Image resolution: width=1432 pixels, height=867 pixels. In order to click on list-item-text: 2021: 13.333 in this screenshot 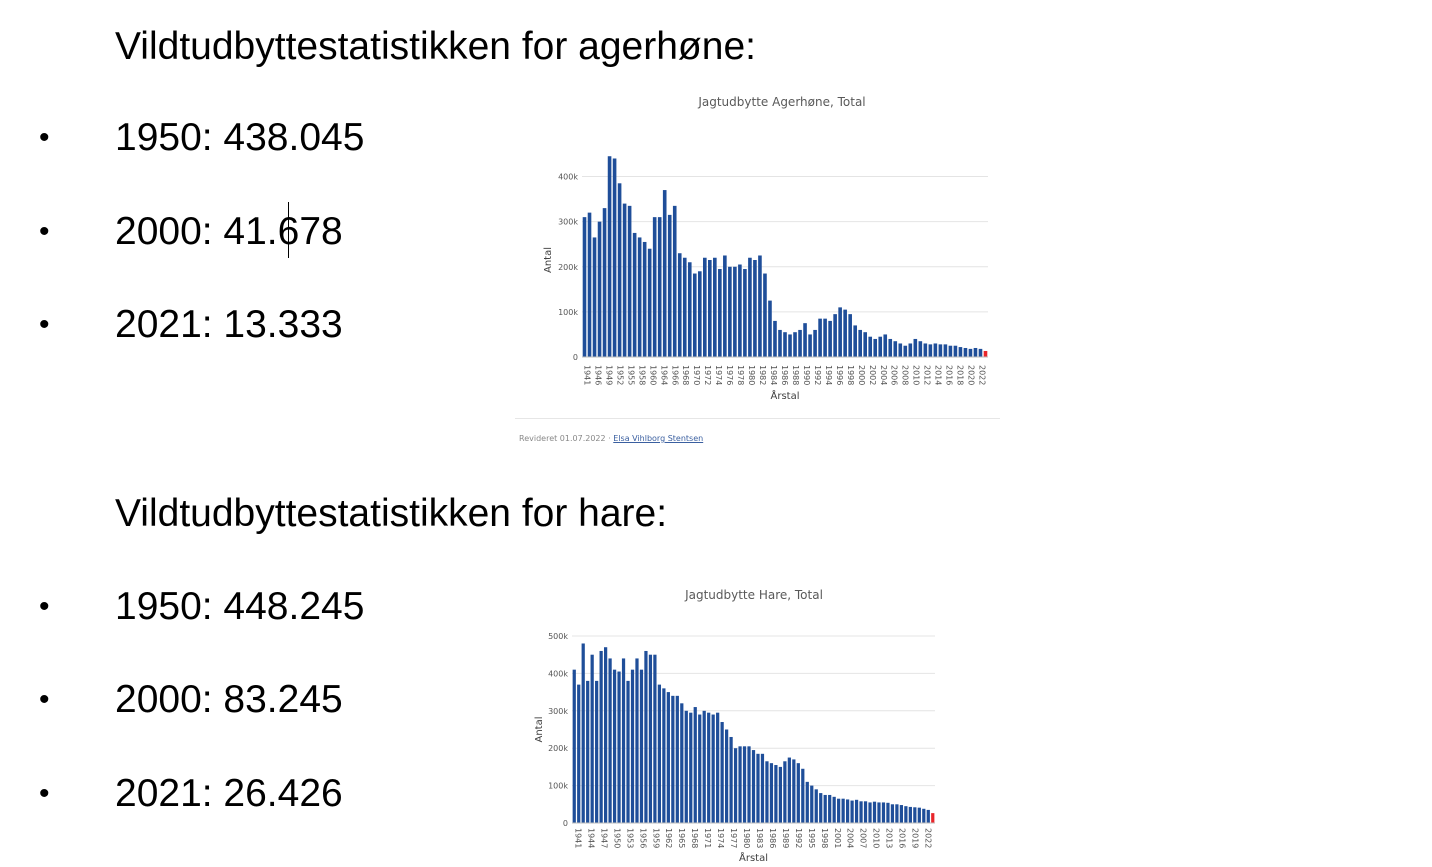, I will do `click(229, 324)`.